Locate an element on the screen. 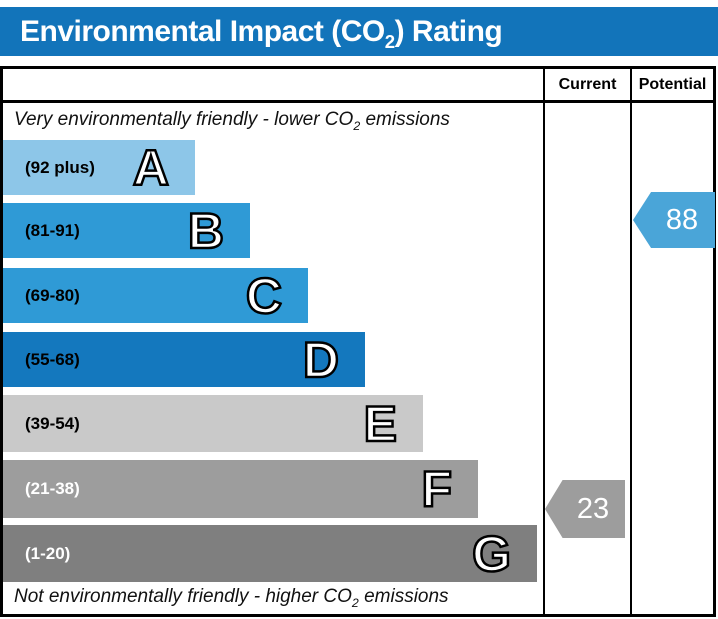 The height and width of the screenshot is (619, 718). current-rating-value: 23 is located at coordinates (593, 508).